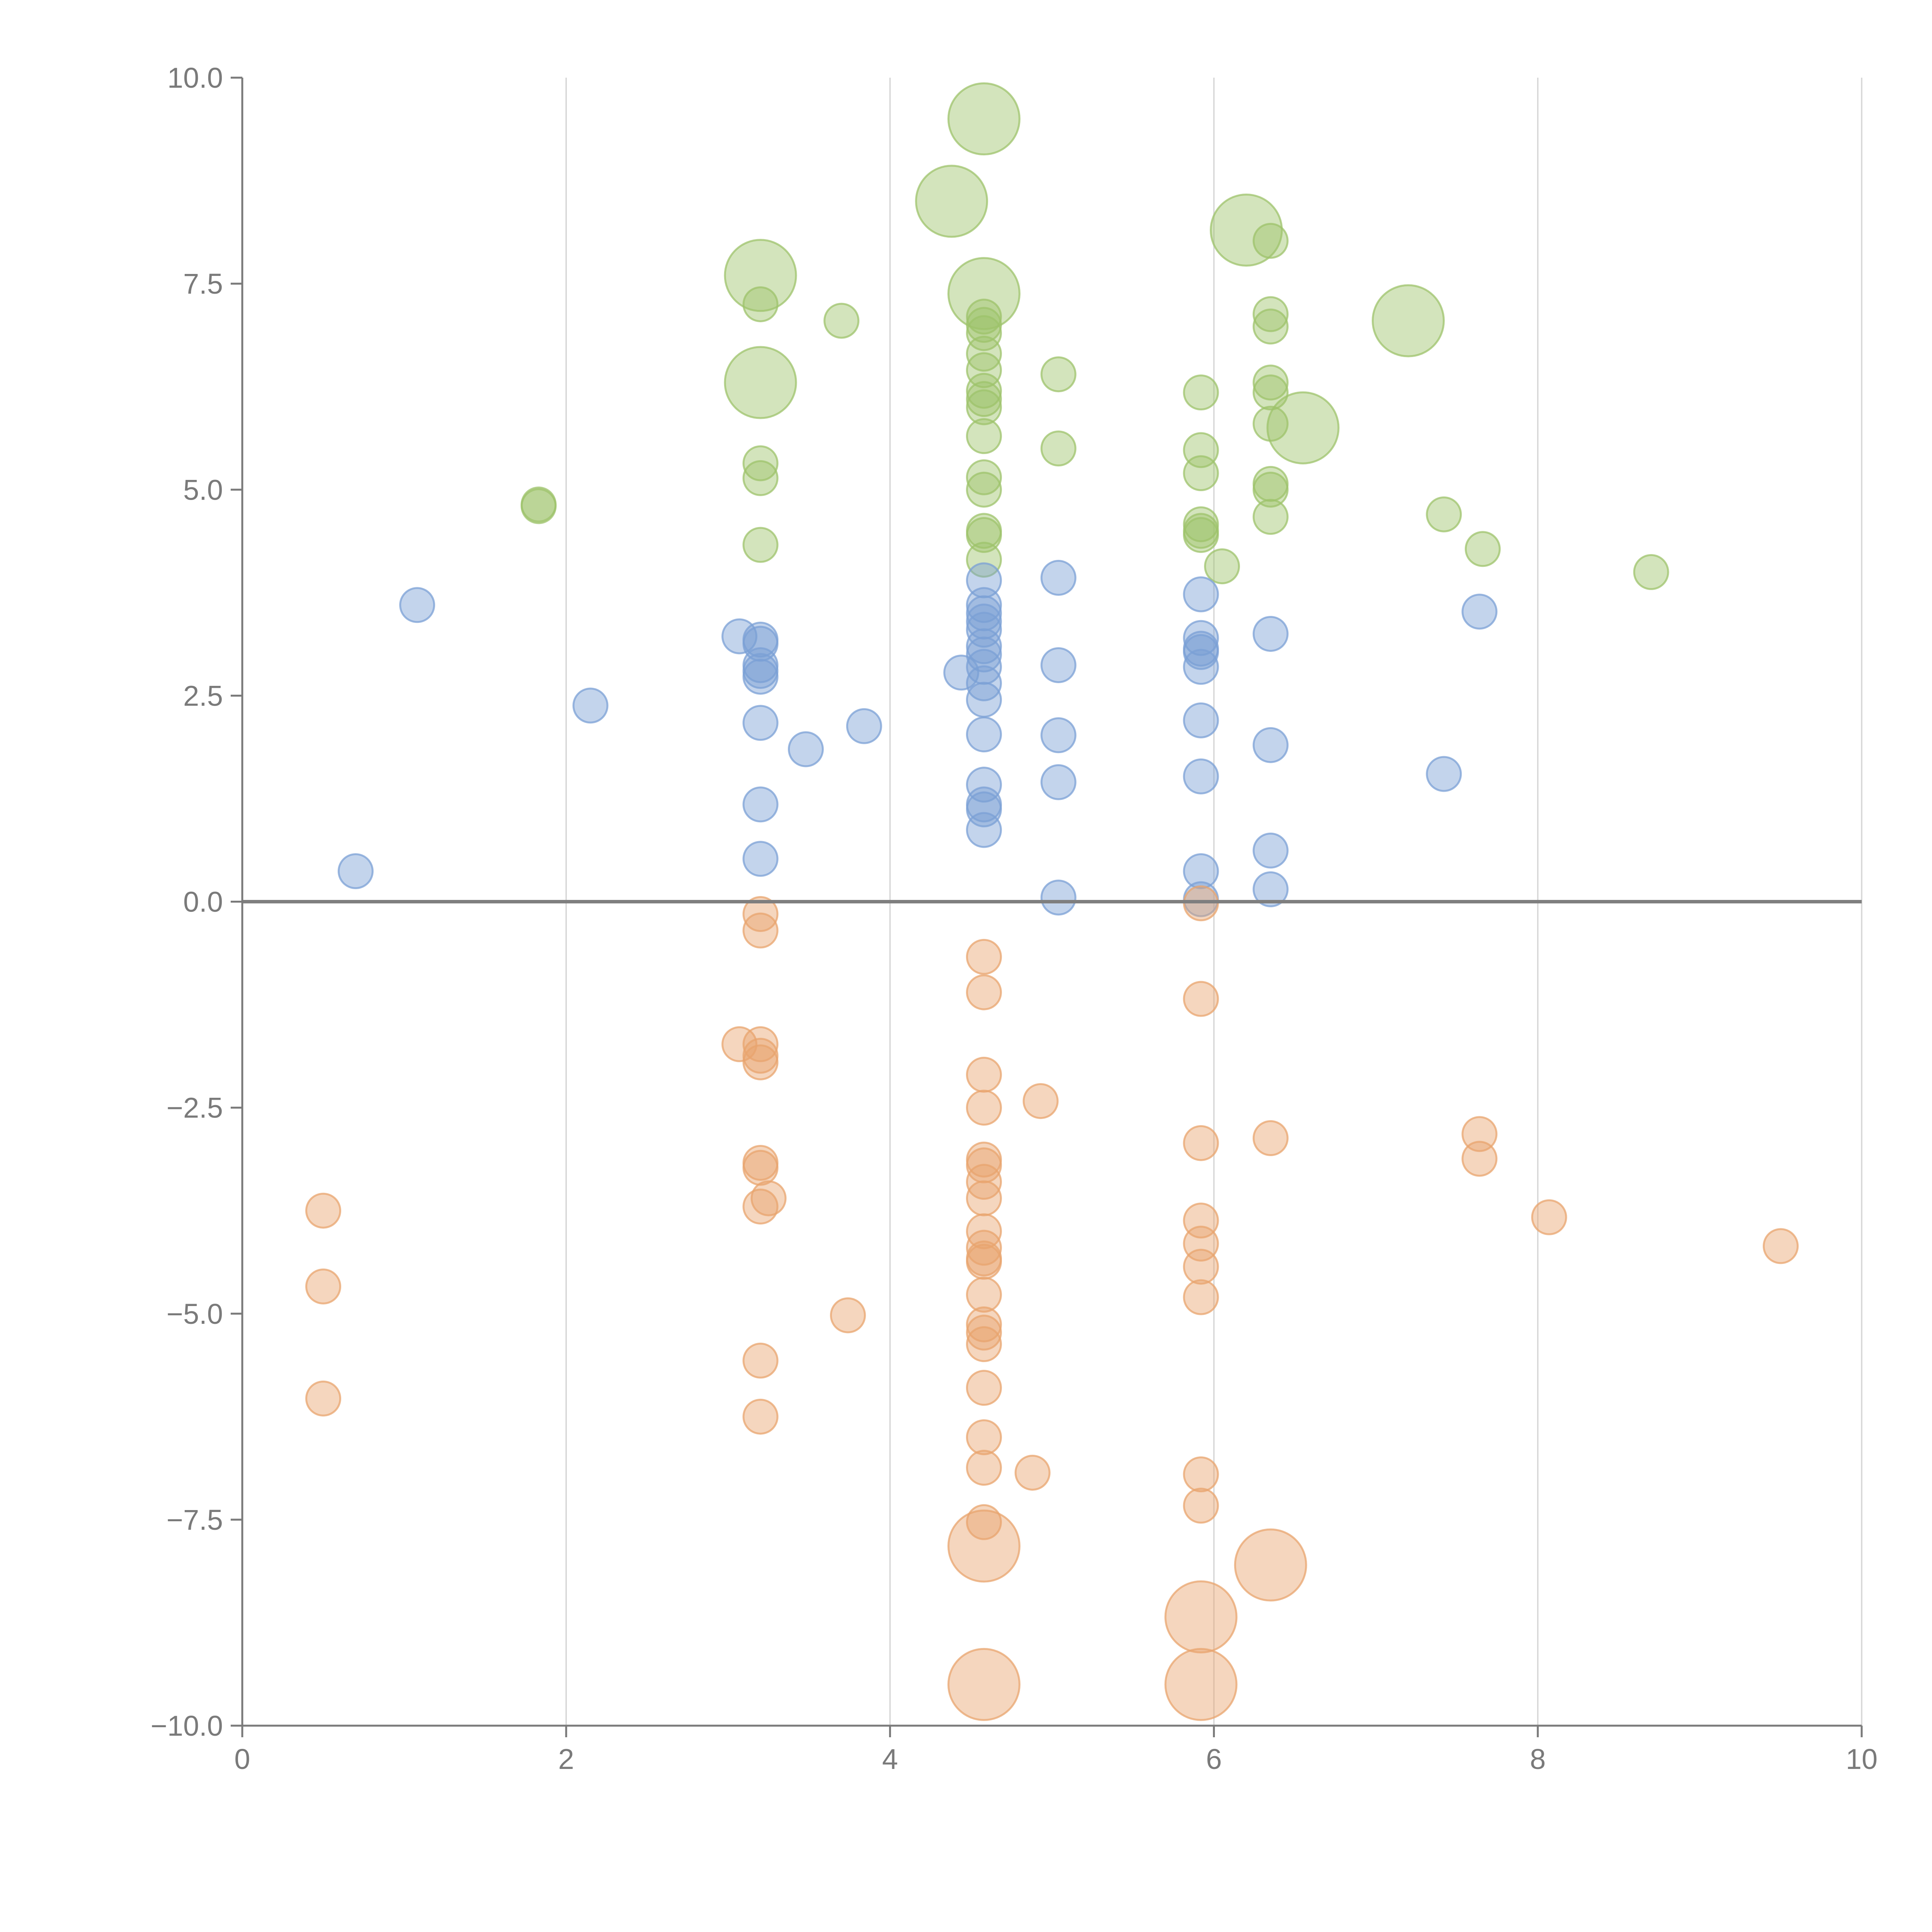 The height and width of the screenshot is (1932, 1932). Describe the element at coordinates (242, 1759) in the screenshot. I see `x-tick-label: 0` at that location.